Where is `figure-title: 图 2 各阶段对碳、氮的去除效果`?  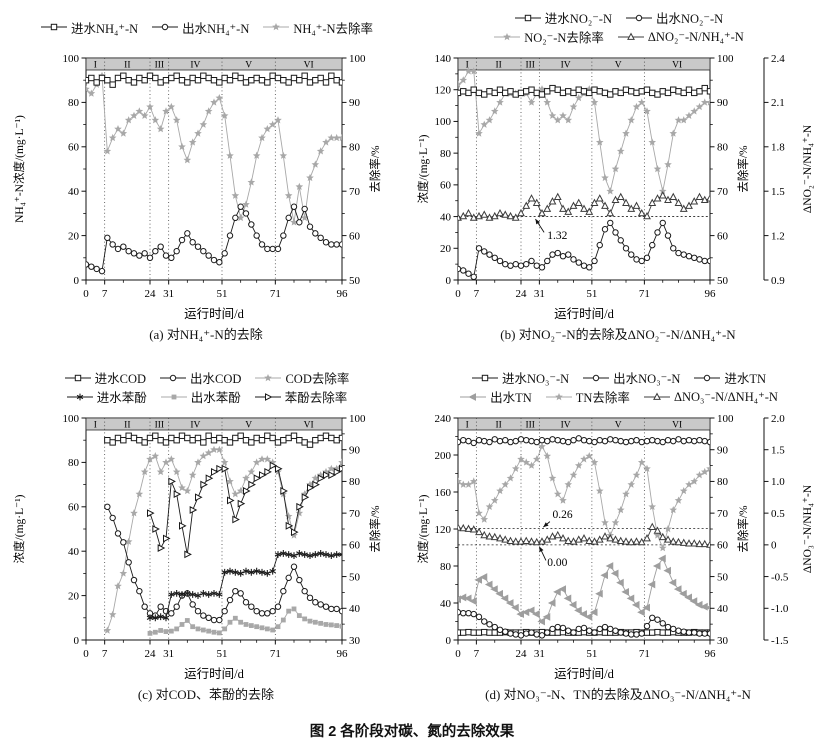
figure-title: 图 2 各阶段对碳、氮的去除效果 is located at coordinates (412, 732).